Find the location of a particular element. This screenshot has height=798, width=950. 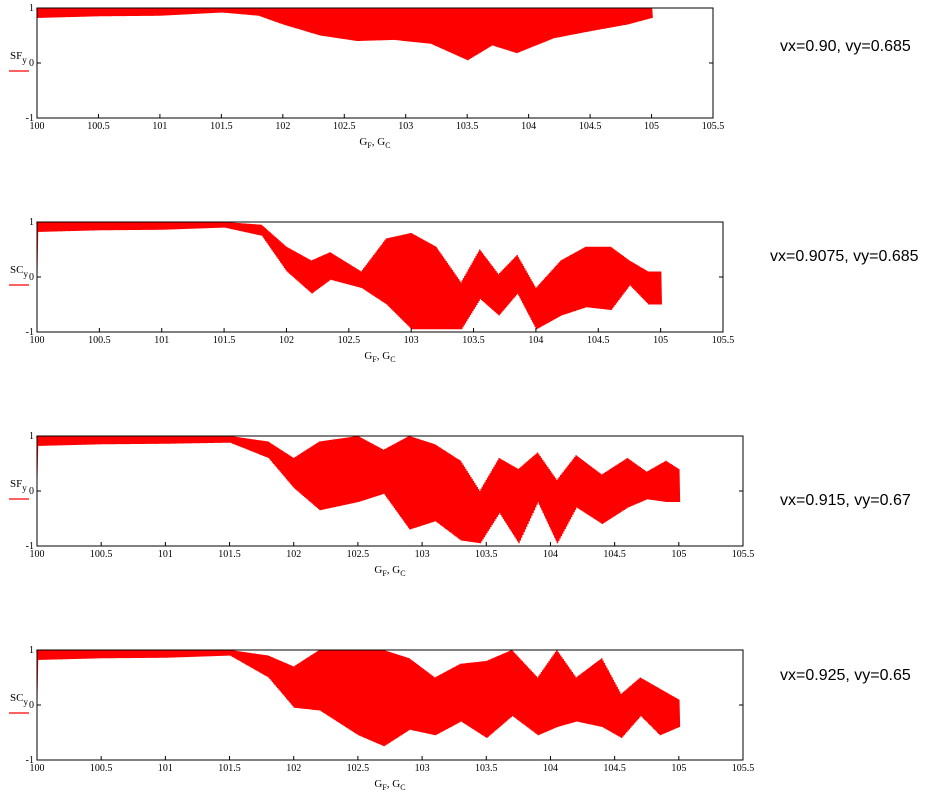

chart-caption: vx=0.925, vy=0.65 is located at coordinates (845, 675).